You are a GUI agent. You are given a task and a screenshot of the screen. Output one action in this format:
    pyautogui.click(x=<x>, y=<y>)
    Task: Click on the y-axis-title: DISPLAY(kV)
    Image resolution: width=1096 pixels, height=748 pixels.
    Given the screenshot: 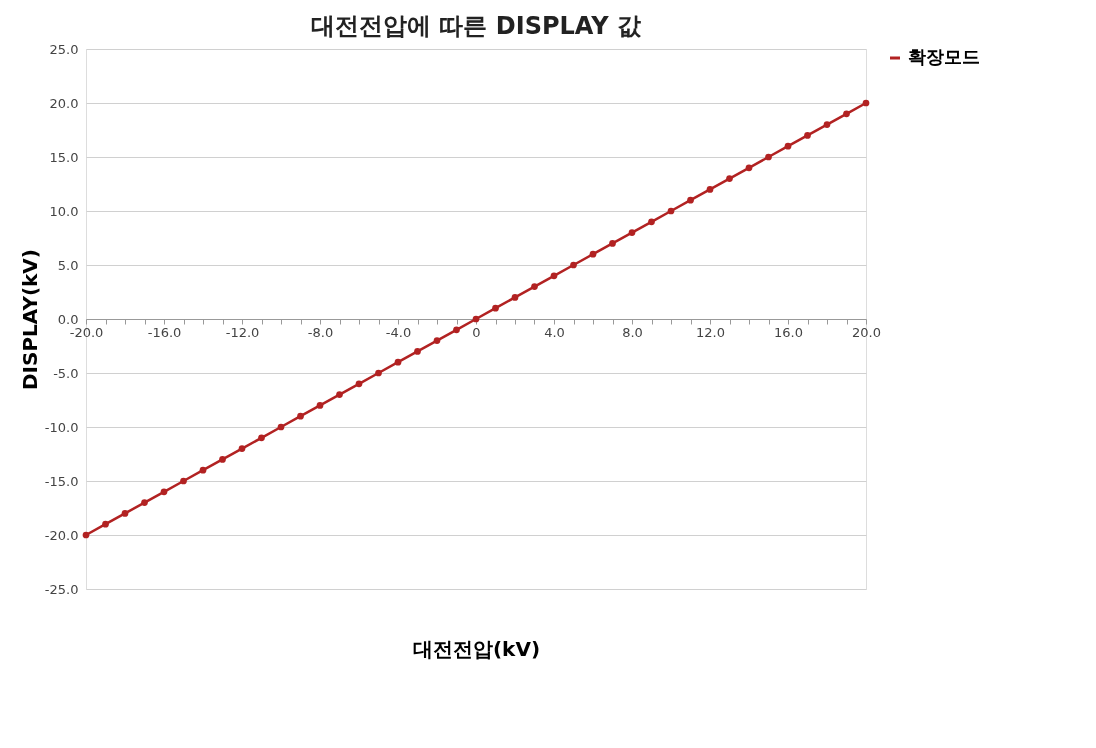 What is the action you would take?
    pyautogui.click(x=29, y=319)
    